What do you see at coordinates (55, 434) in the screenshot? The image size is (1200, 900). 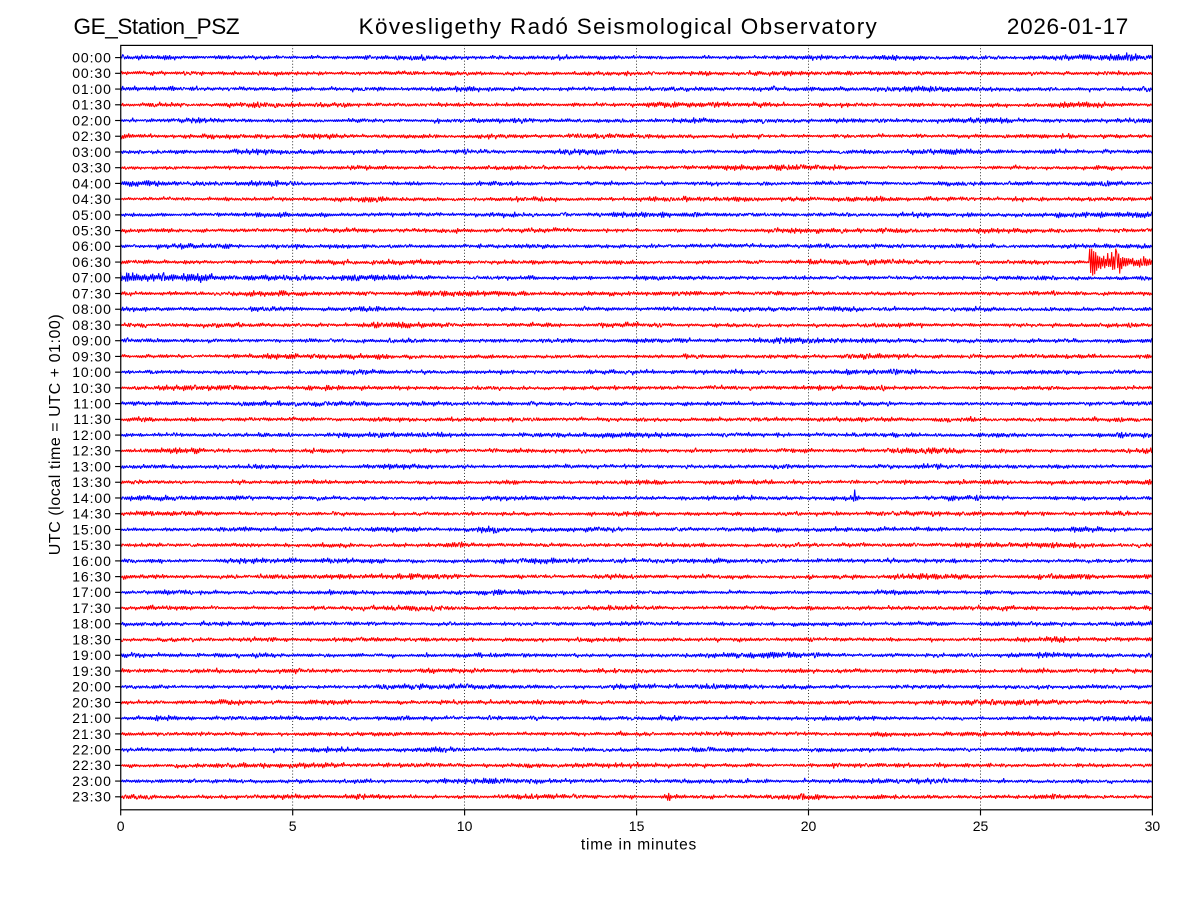 I see `svg-text: UTC (local time = UTC + 01:00)` at bounding box center [55, 434].